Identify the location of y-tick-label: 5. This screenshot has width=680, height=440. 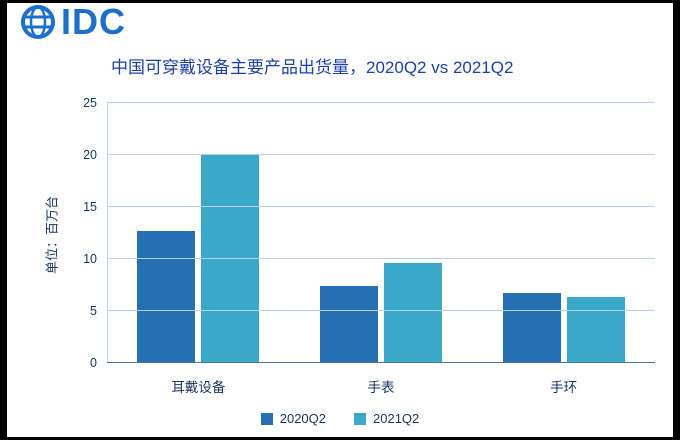
(93, 311).